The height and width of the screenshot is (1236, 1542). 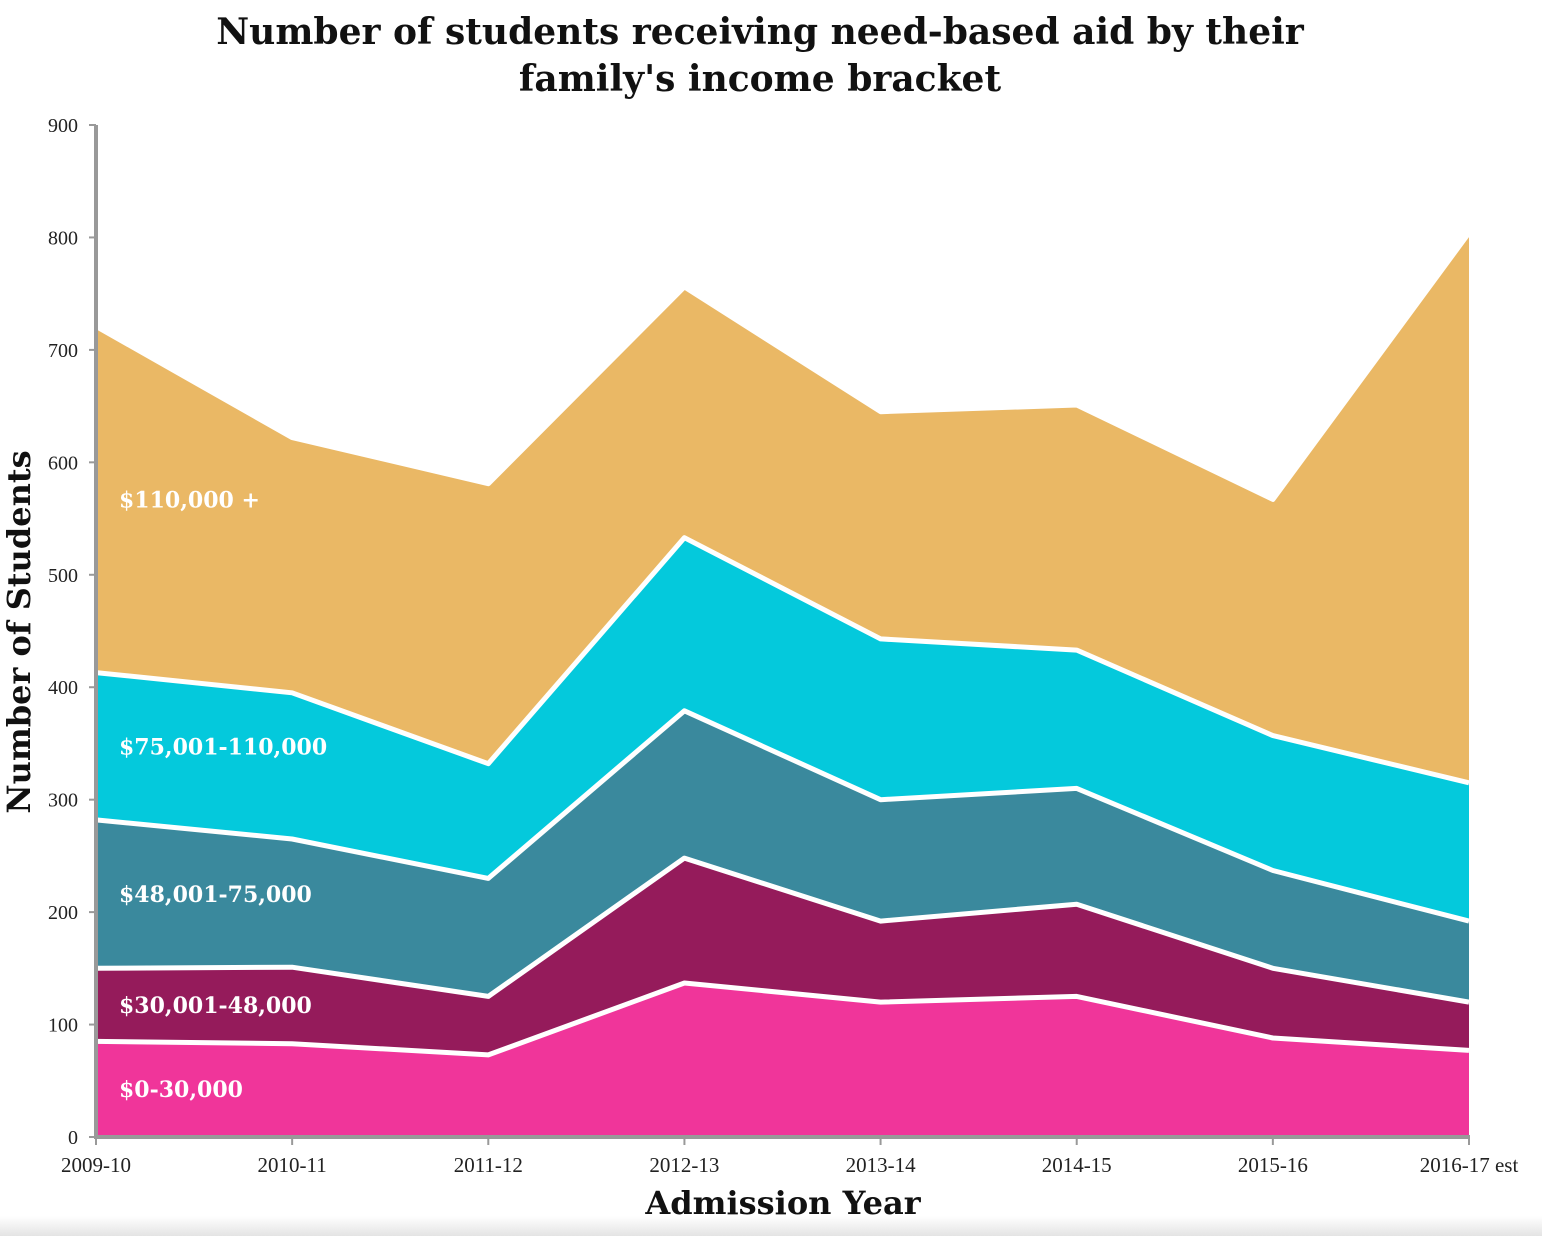 I want to click on x-tick-label-0: 2009-10, so click(x=96, y=1165).